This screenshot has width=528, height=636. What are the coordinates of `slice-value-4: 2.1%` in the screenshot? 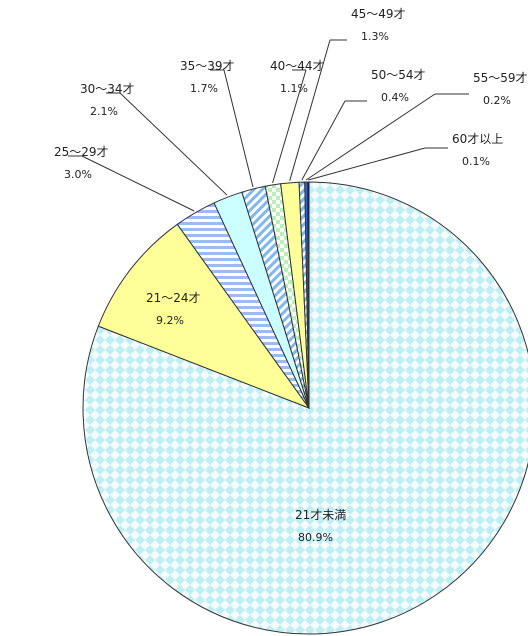 It's located at (104, 111).